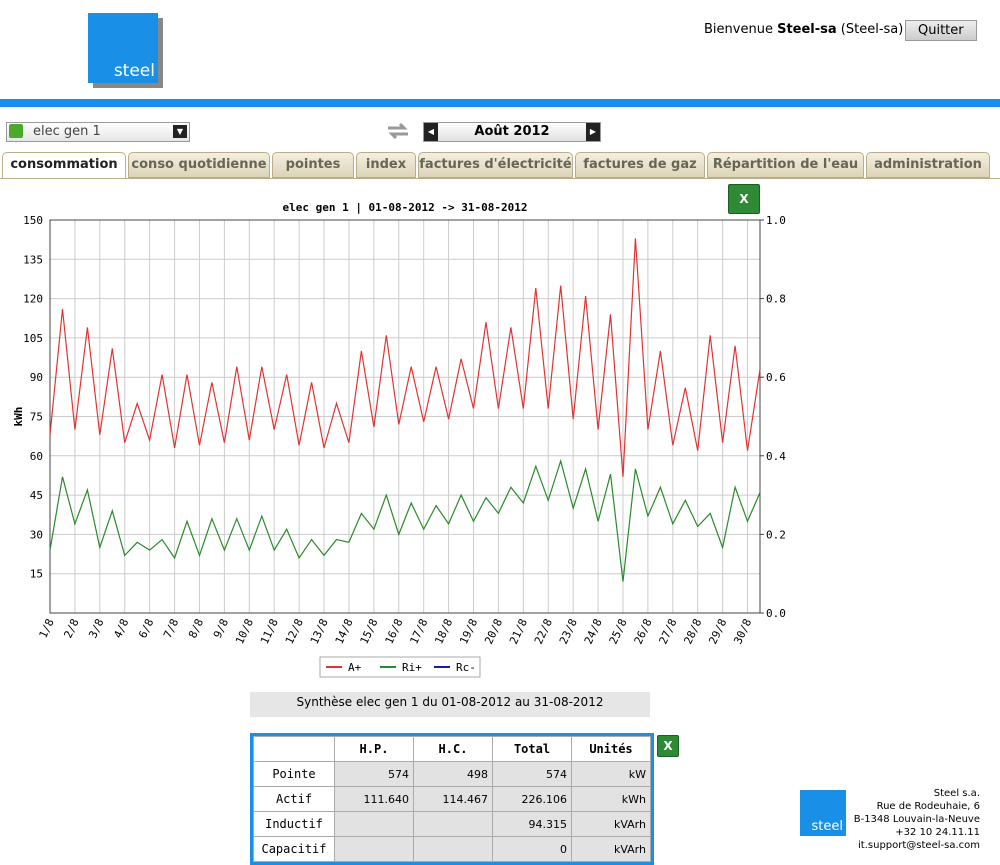 This screenshot has height=865, width=1000. Describe the element at coordinates (493, 632) in the screenshot. I see `x-tick-label: 20/8` at that location.